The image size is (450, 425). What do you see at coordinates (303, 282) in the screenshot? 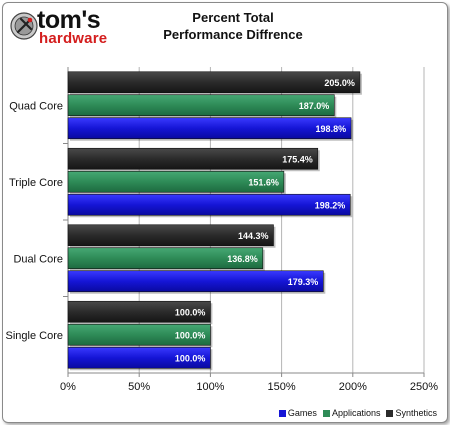
I see `data-label-dual-core-games: 179.3%` at bounding box center [303, 282].